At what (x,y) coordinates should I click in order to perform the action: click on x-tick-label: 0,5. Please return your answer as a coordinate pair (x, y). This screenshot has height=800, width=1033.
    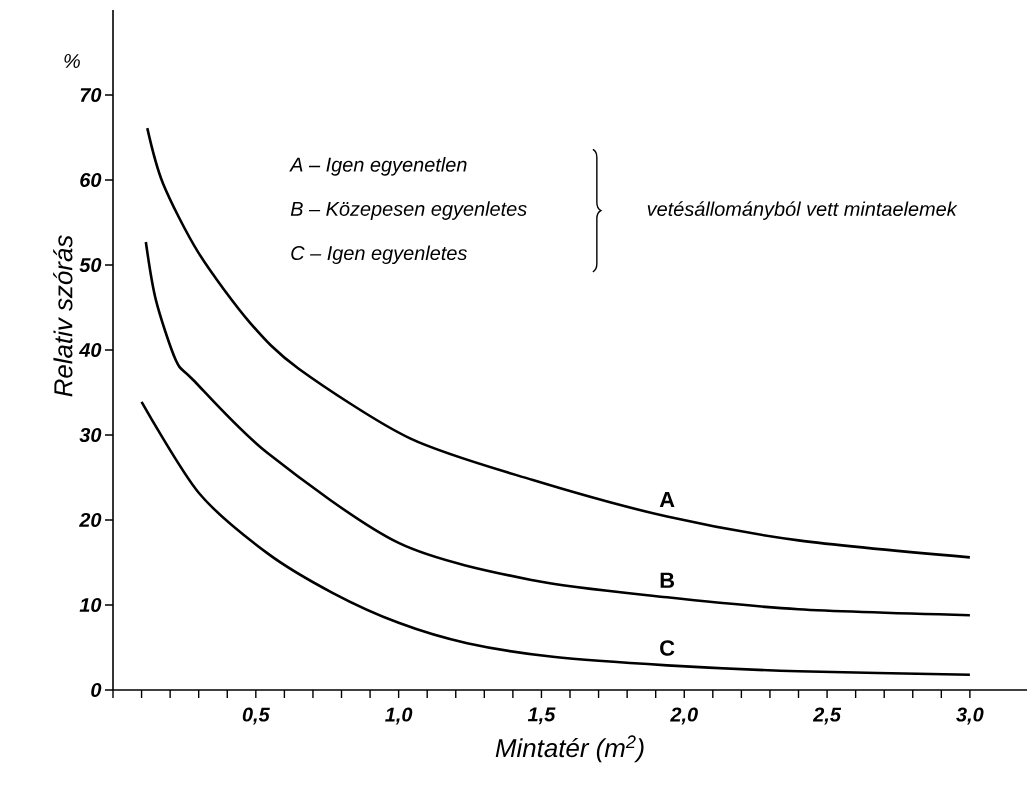
    Looking at the image, I should click on (256, 716).